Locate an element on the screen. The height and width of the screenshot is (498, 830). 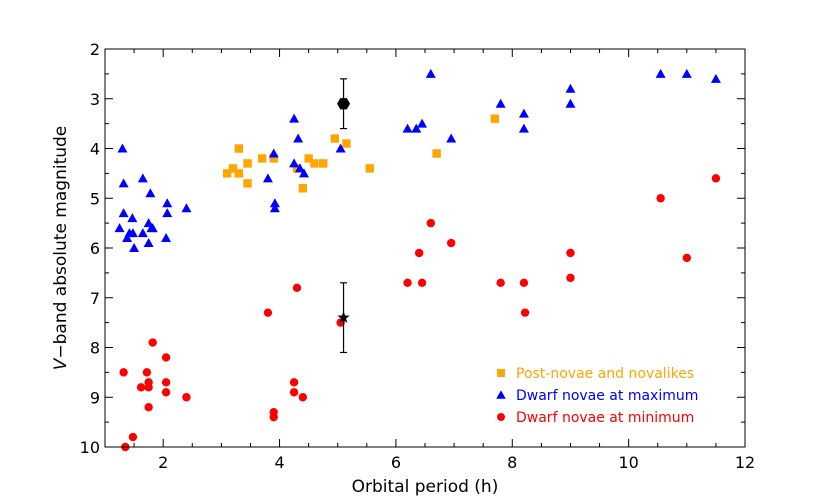
y-tick-label: 7 is located at coordinates (95, 298).